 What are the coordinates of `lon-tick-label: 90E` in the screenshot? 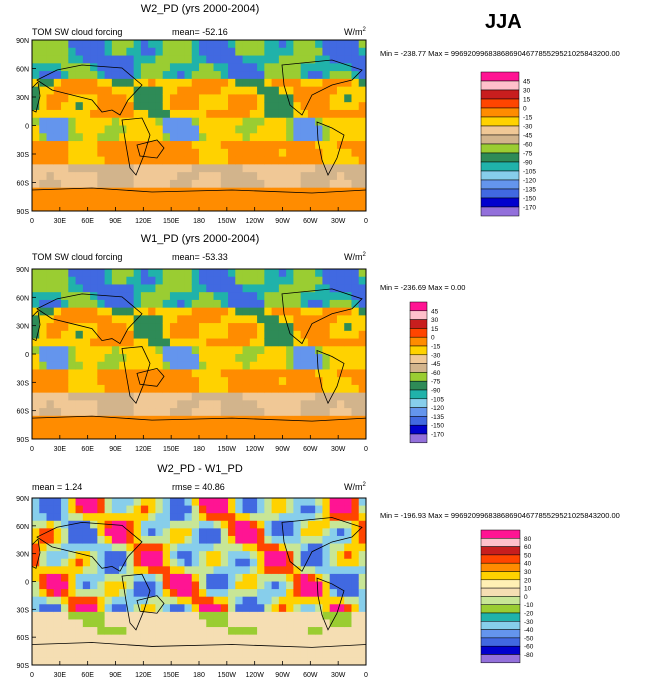 It's located at (115, 449).